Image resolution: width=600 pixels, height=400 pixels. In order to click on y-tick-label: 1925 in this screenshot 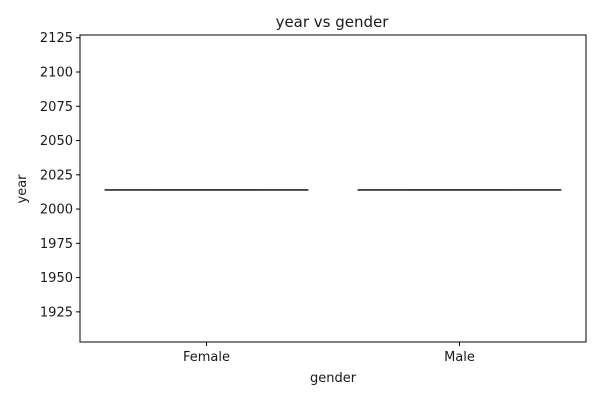, I will do `click(56, 312)`.